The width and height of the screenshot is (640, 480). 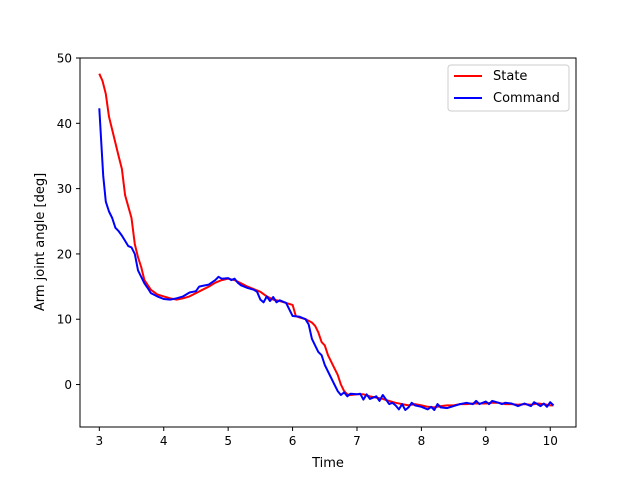 What do you see at coordinates (64, 254) in the screenshot?
I see `y-tick-label: 20` at bounding box center [64, 254].